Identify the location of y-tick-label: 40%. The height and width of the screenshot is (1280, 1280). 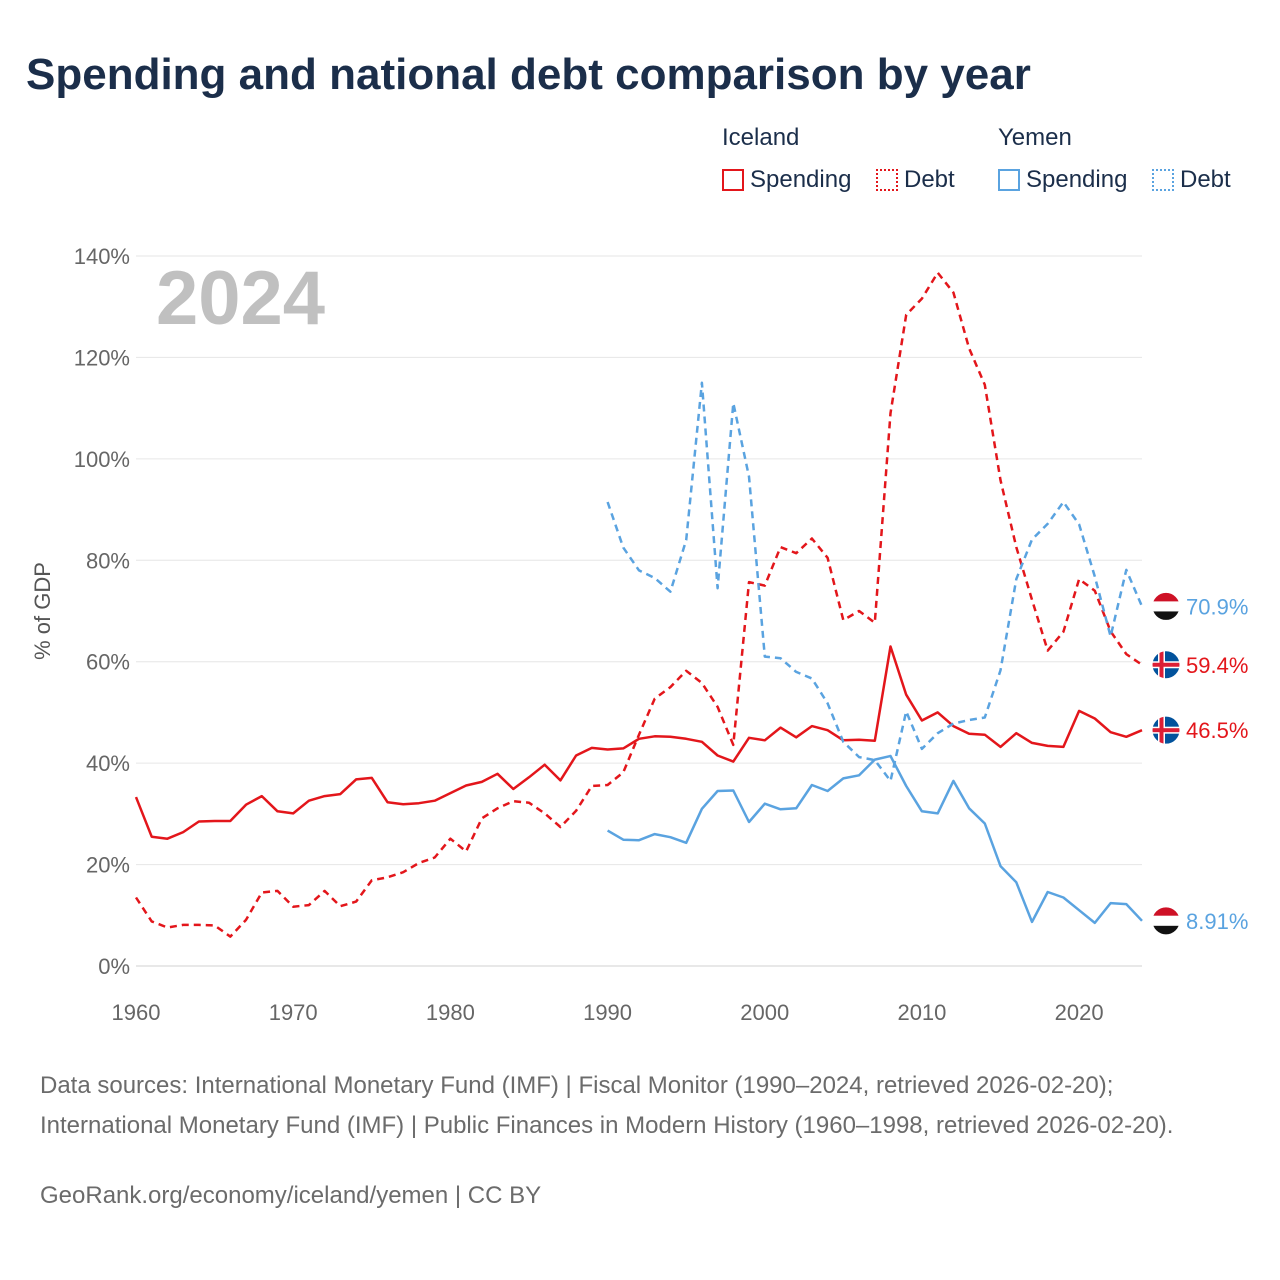
(108, 763).